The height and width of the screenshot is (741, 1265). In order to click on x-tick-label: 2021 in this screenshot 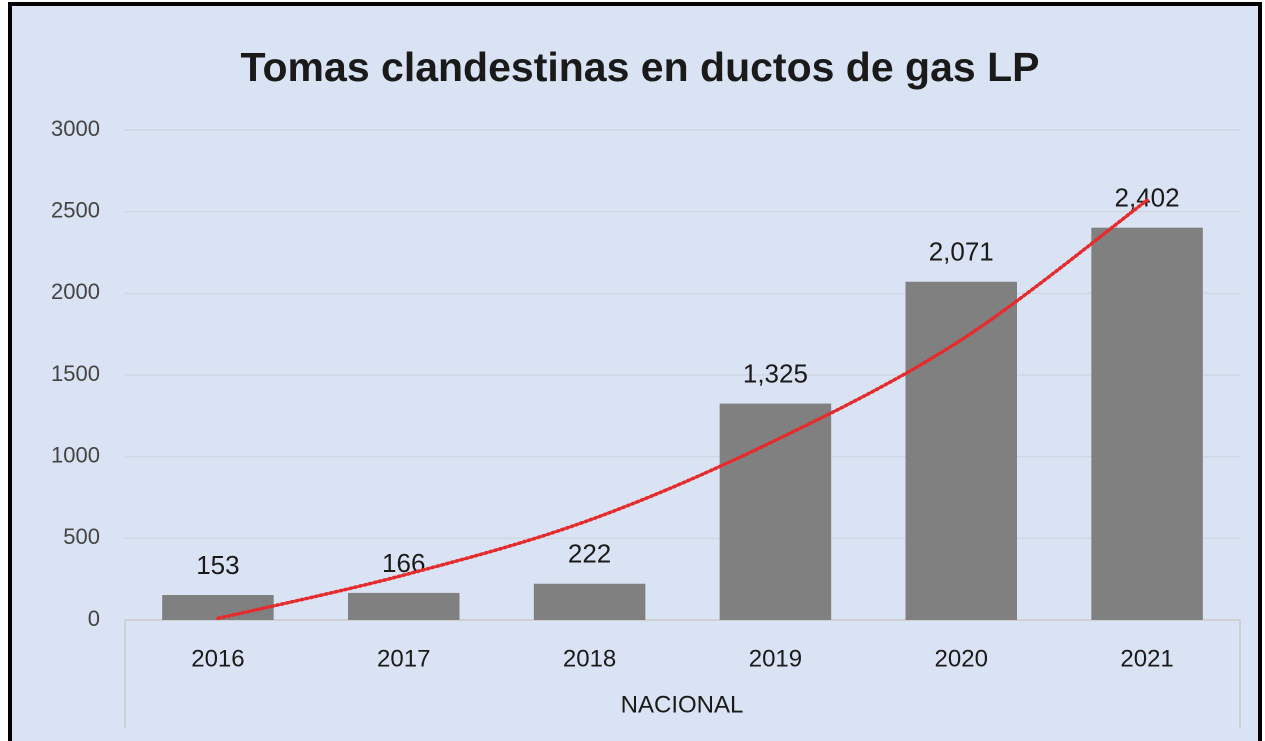, I will do `click(1146, 658)`.